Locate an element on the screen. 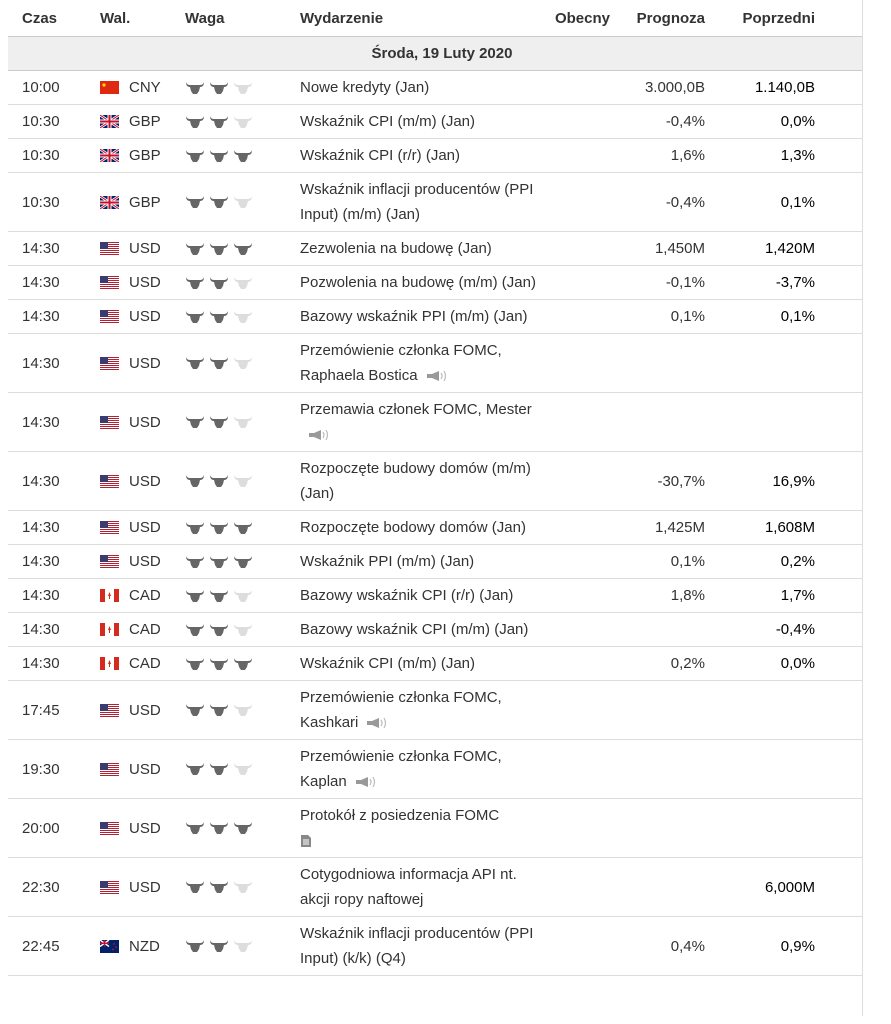  event-cell: Przemówienie członka FOMC, Kaplan is located at coordinates (422, 769).